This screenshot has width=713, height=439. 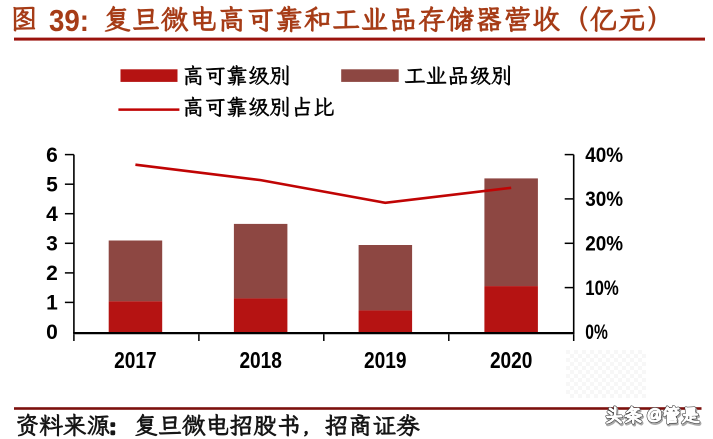 I want to click on svg-text: 10%, so click(x=602, y=288).